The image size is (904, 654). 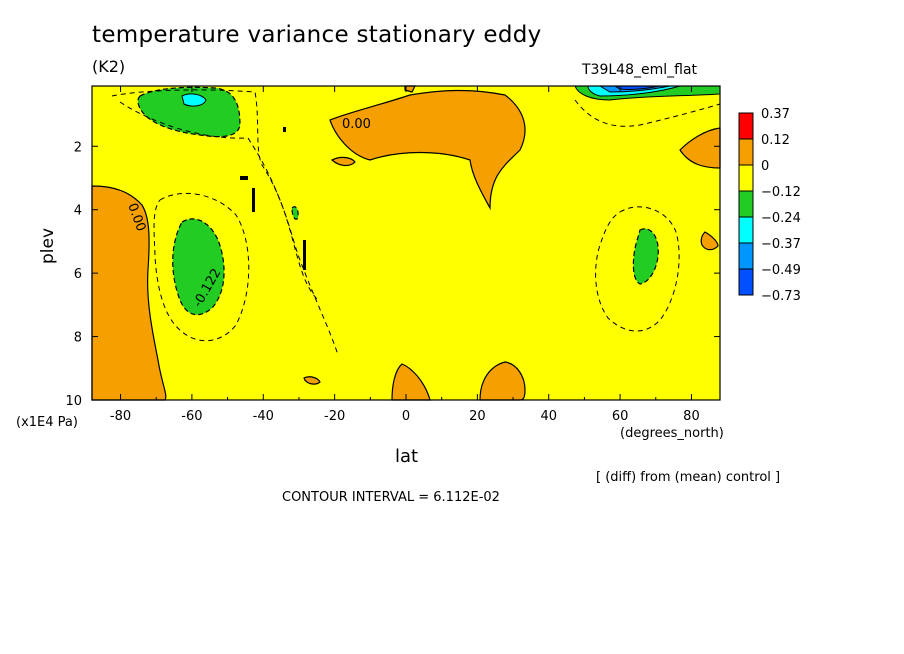 I want to click on region-bottom-center, so click(x=411, y=382).